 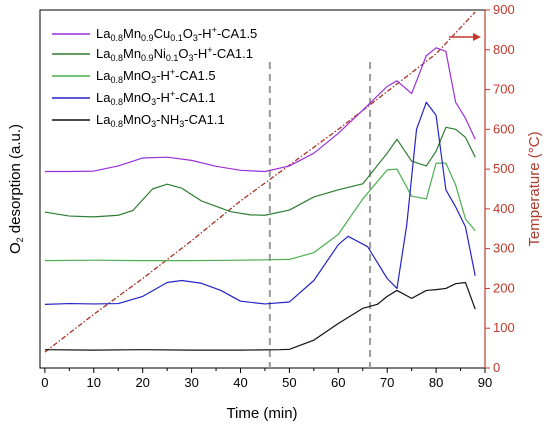 I want to click on y-axis-title: O2 desorption (a.u.), so click(x=16, y=189).